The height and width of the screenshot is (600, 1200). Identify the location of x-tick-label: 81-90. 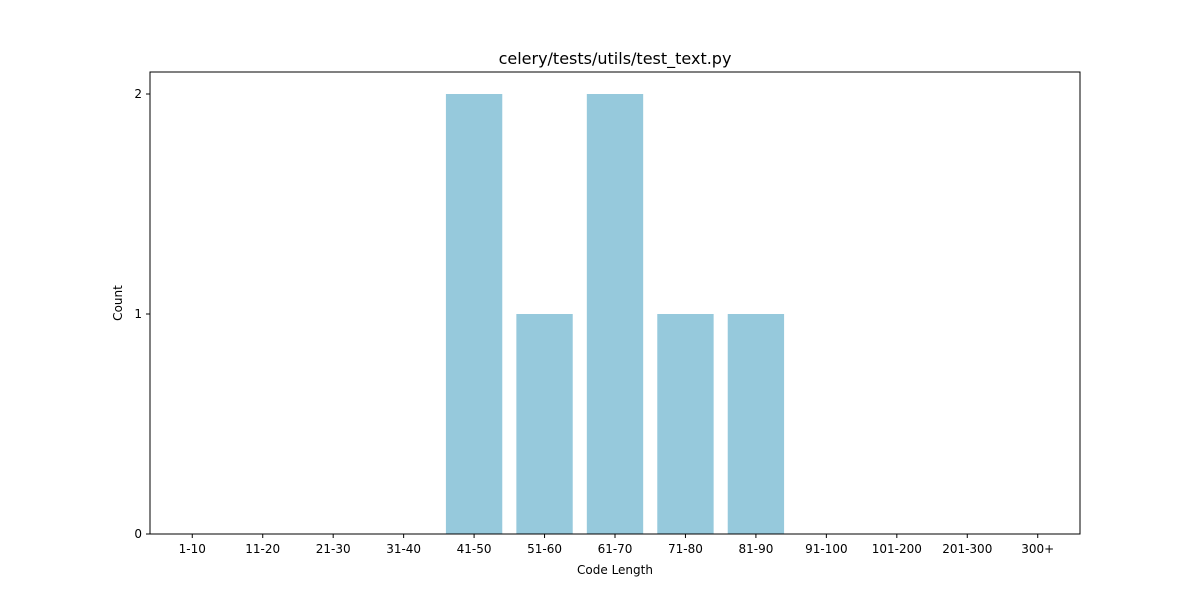
(755, 549).